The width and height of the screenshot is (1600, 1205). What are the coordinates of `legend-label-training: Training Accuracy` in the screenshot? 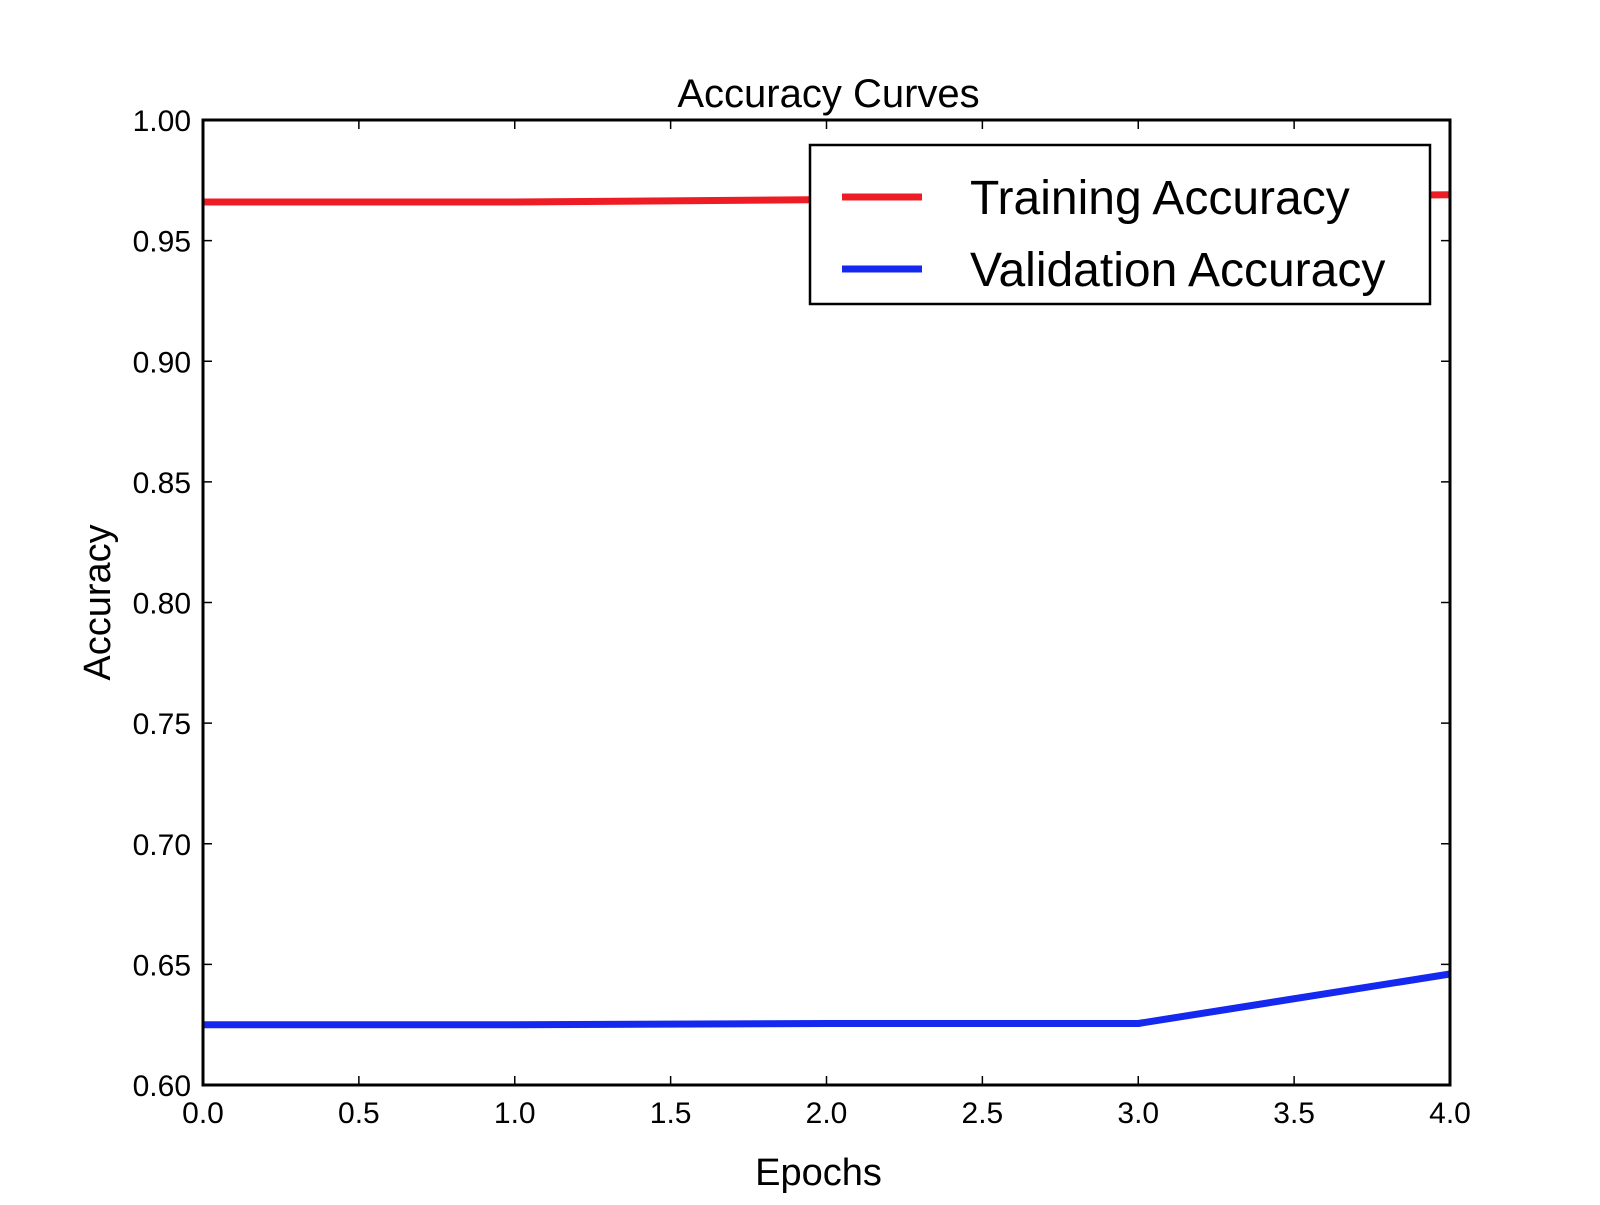 It's located at (1160, 198).